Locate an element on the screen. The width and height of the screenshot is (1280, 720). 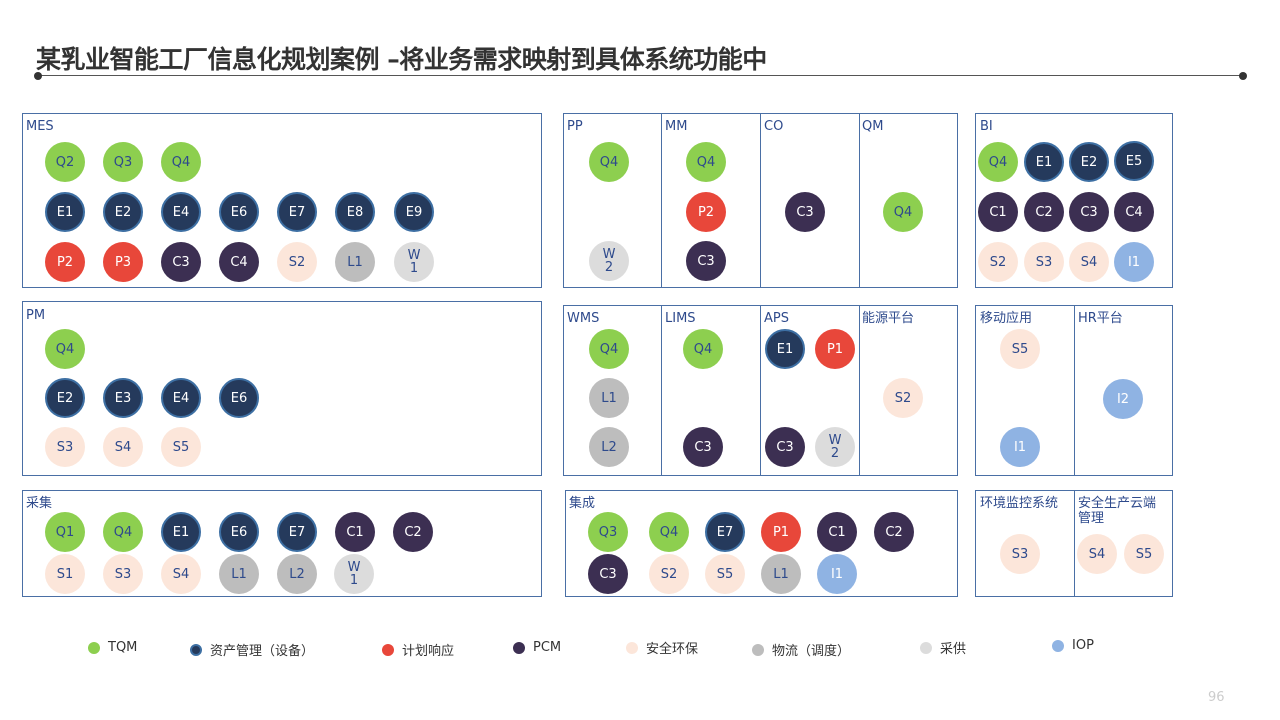
circle-co-c3: C3 is located at coordinates (805, 212).